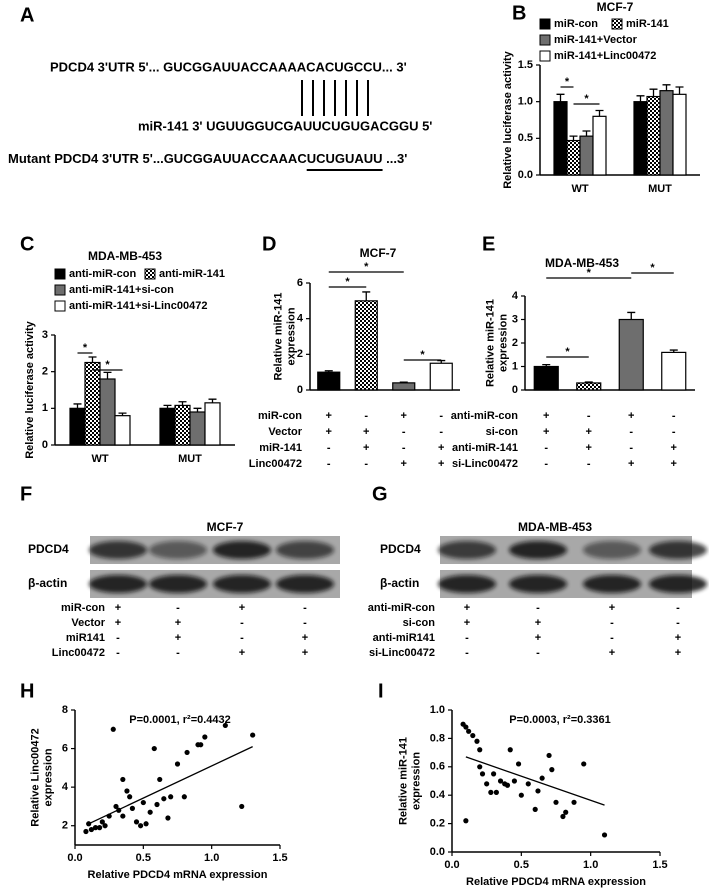 The height and width of the screenshot is (896, 709). What do you see at coordinates (225, 527) in the screenshot?
I see `blot-title: MCF-7` at bounding box center [225, 527].